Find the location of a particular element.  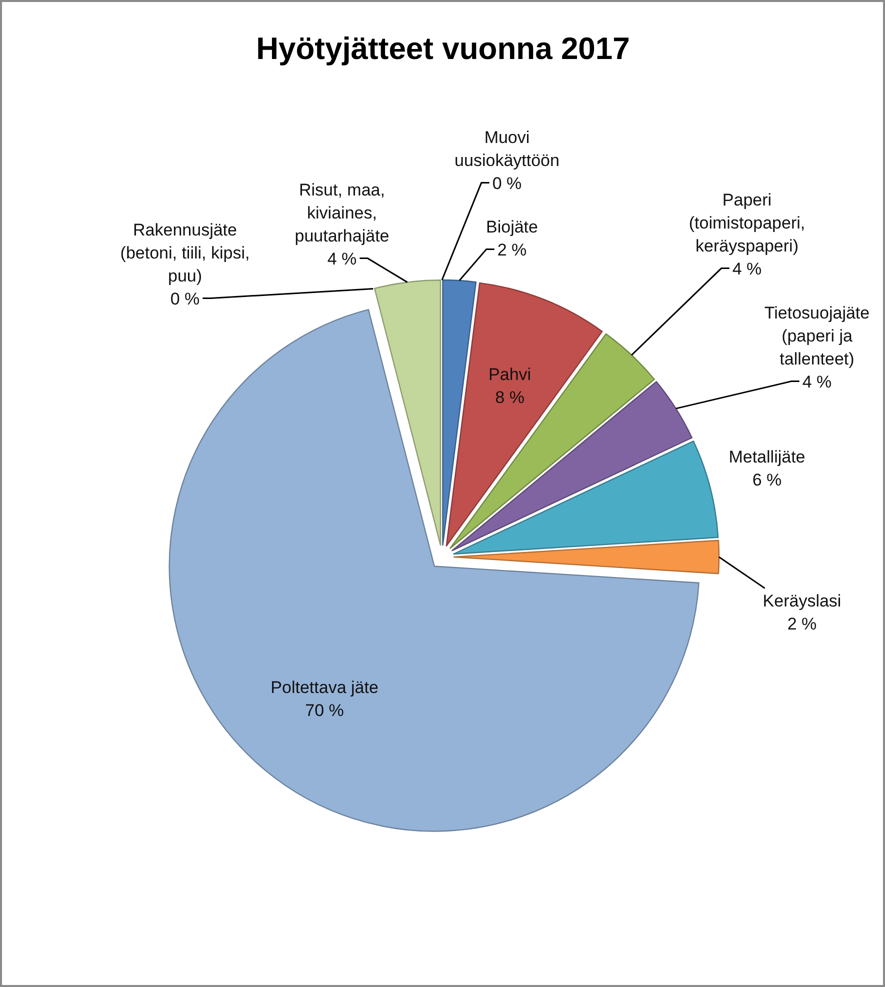

data-label: 6 % is located at coordinates (767, 480).